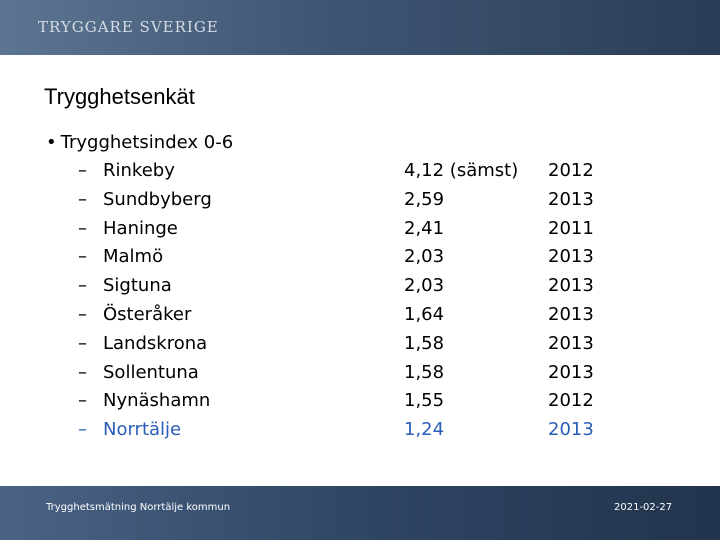 The image size is (720, 540). What do you see at coordinates (360, 27) in the screenshot?
I see `header-bar: TRYGGARE SVERIGE` at bounding box center [360, 27].